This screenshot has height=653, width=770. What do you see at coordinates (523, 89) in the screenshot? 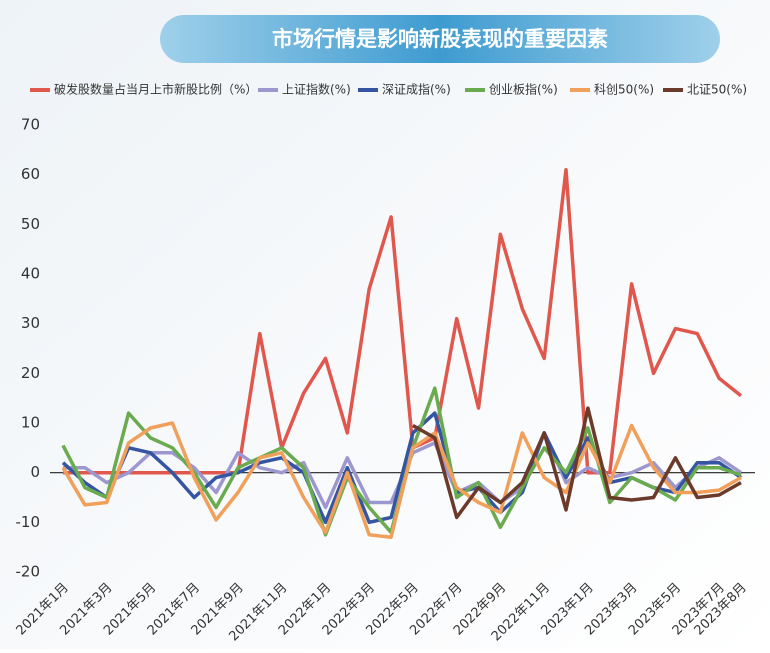
I see `legend-label: 创业板指(%)` at bounding box center [523, 89].